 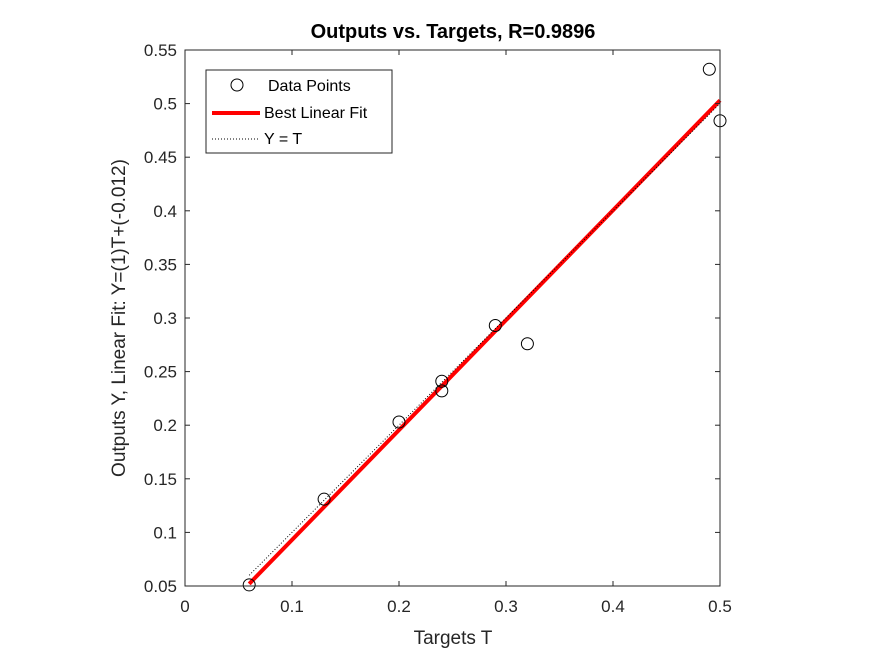 What do you see at coordinates (283, 139) in the screenshot?
I see `legend-label-y-equals-t: Y = T` at bounding box center [283, 139].